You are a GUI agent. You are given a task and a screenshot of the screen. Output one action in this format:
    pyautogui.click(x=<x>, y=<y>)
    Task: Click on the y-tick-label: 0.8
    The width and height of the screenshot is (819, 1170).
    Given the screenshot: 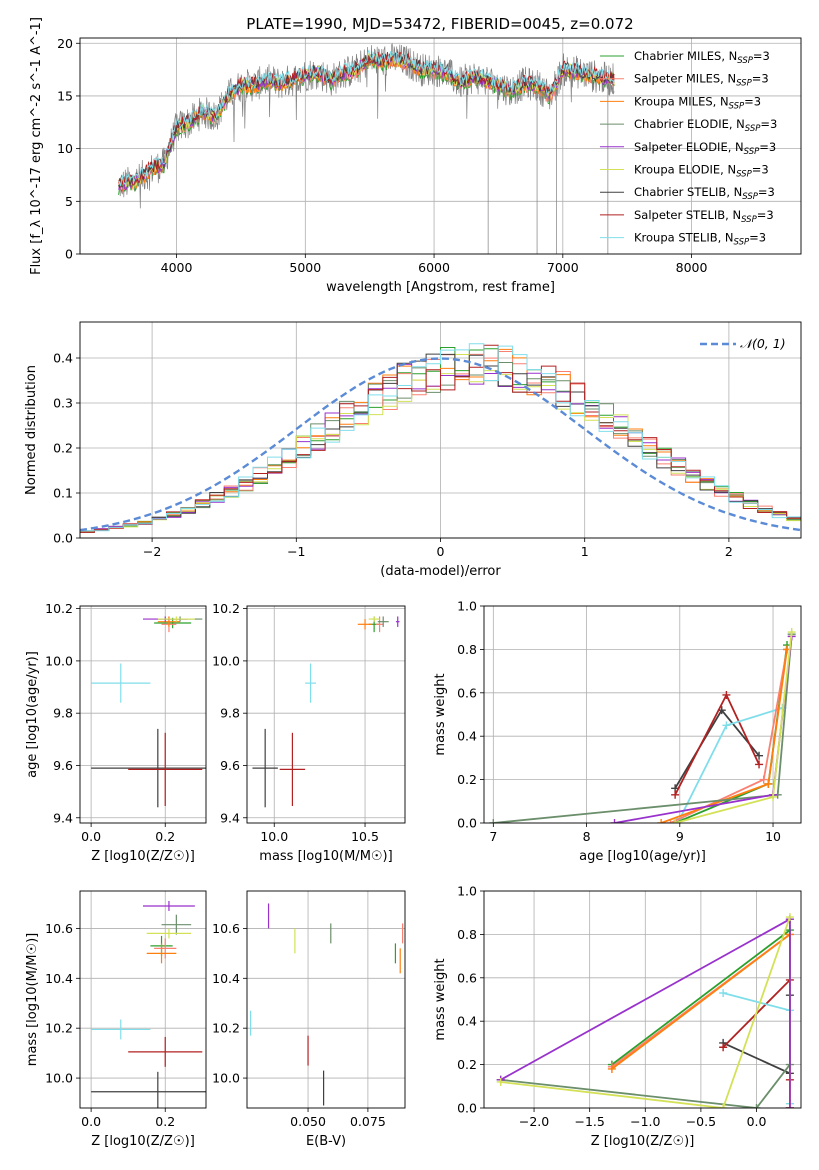 What is the action you would take?
    pyautogui.click(x=467, y=934)
    